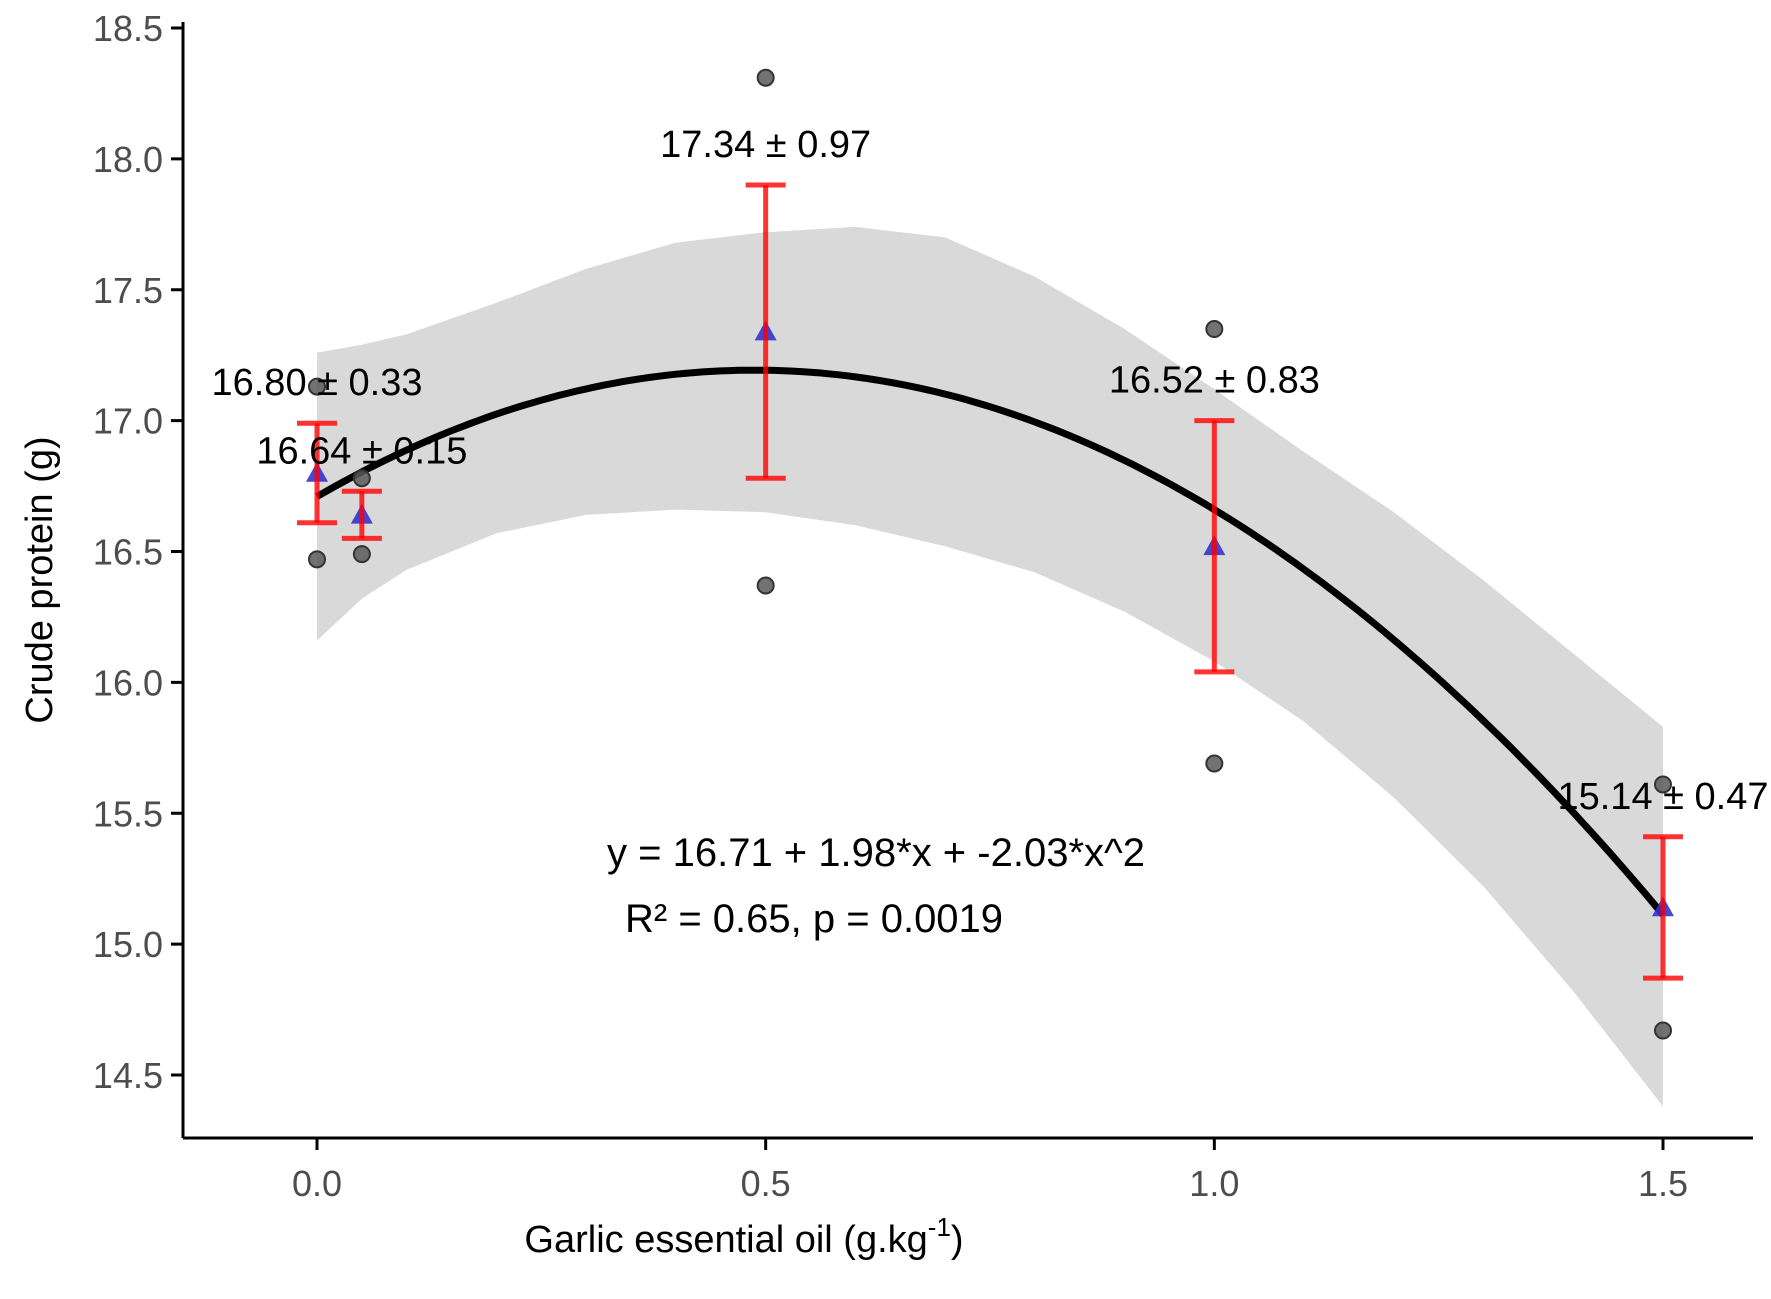 This screenshot has width=1771, height=1299. I want to click on y-tick-label-0: 14.5, so click(128, 1075).